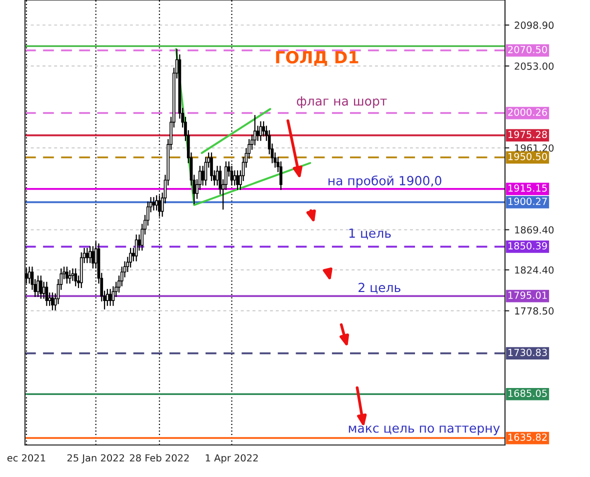  I want to click on ref-line-label: 2070.50, so click(527, 50).